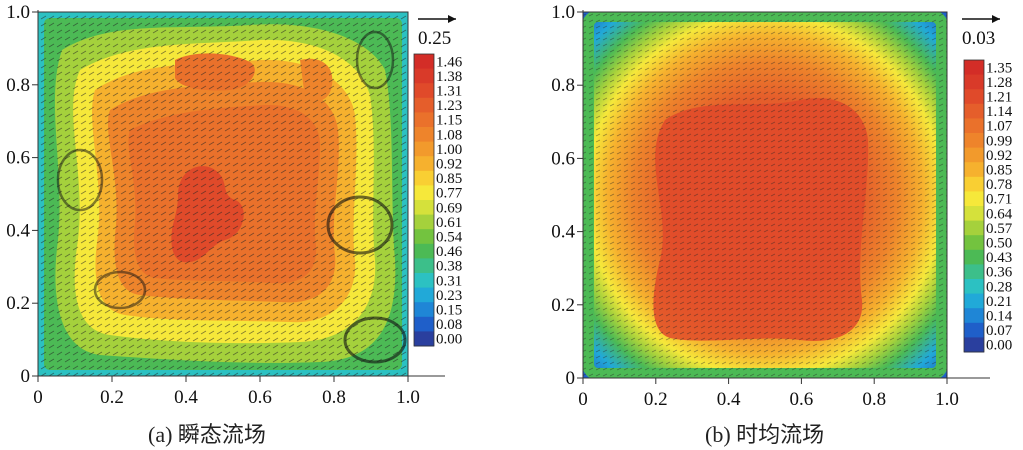 The width and height of the screenshot is (1023, 450). Describe the element at coordinates (999, 287) in the screenshot. I see `colorbar-label: 0.28` at that location.